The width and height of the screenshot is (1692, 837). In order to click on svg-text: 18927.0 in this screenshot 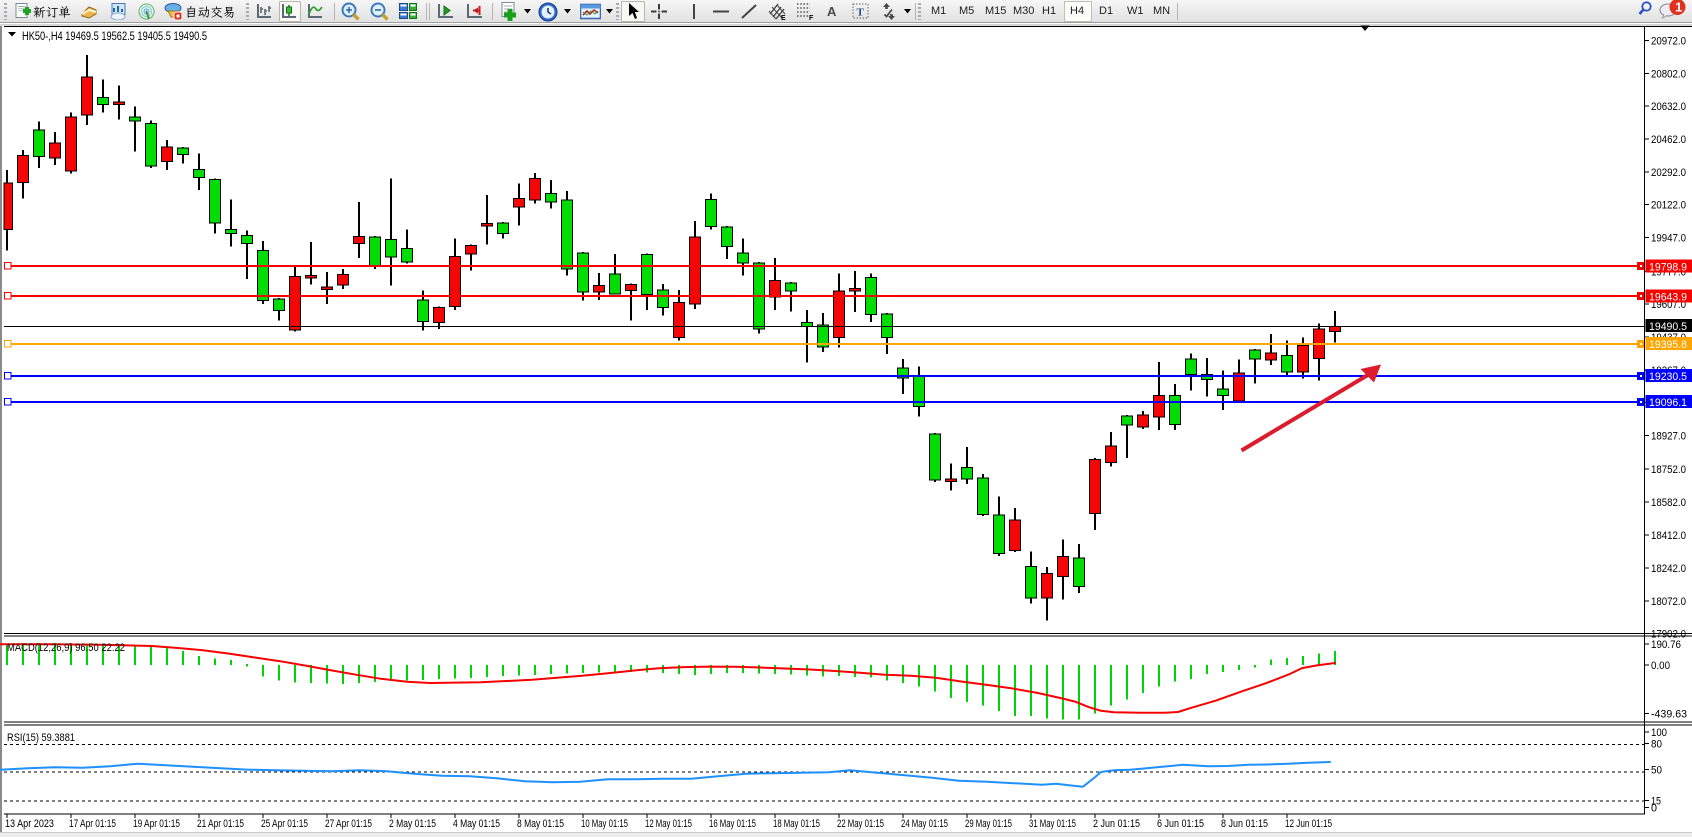, I will do `click(1668, 437)`.